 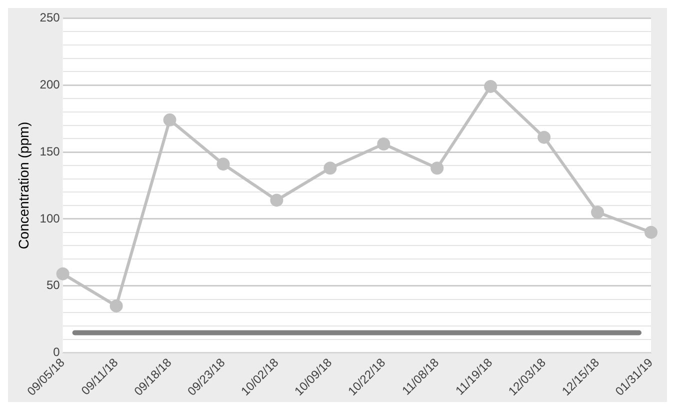 I want to click on y-tick-label: 200, so click(x=50, y=84).